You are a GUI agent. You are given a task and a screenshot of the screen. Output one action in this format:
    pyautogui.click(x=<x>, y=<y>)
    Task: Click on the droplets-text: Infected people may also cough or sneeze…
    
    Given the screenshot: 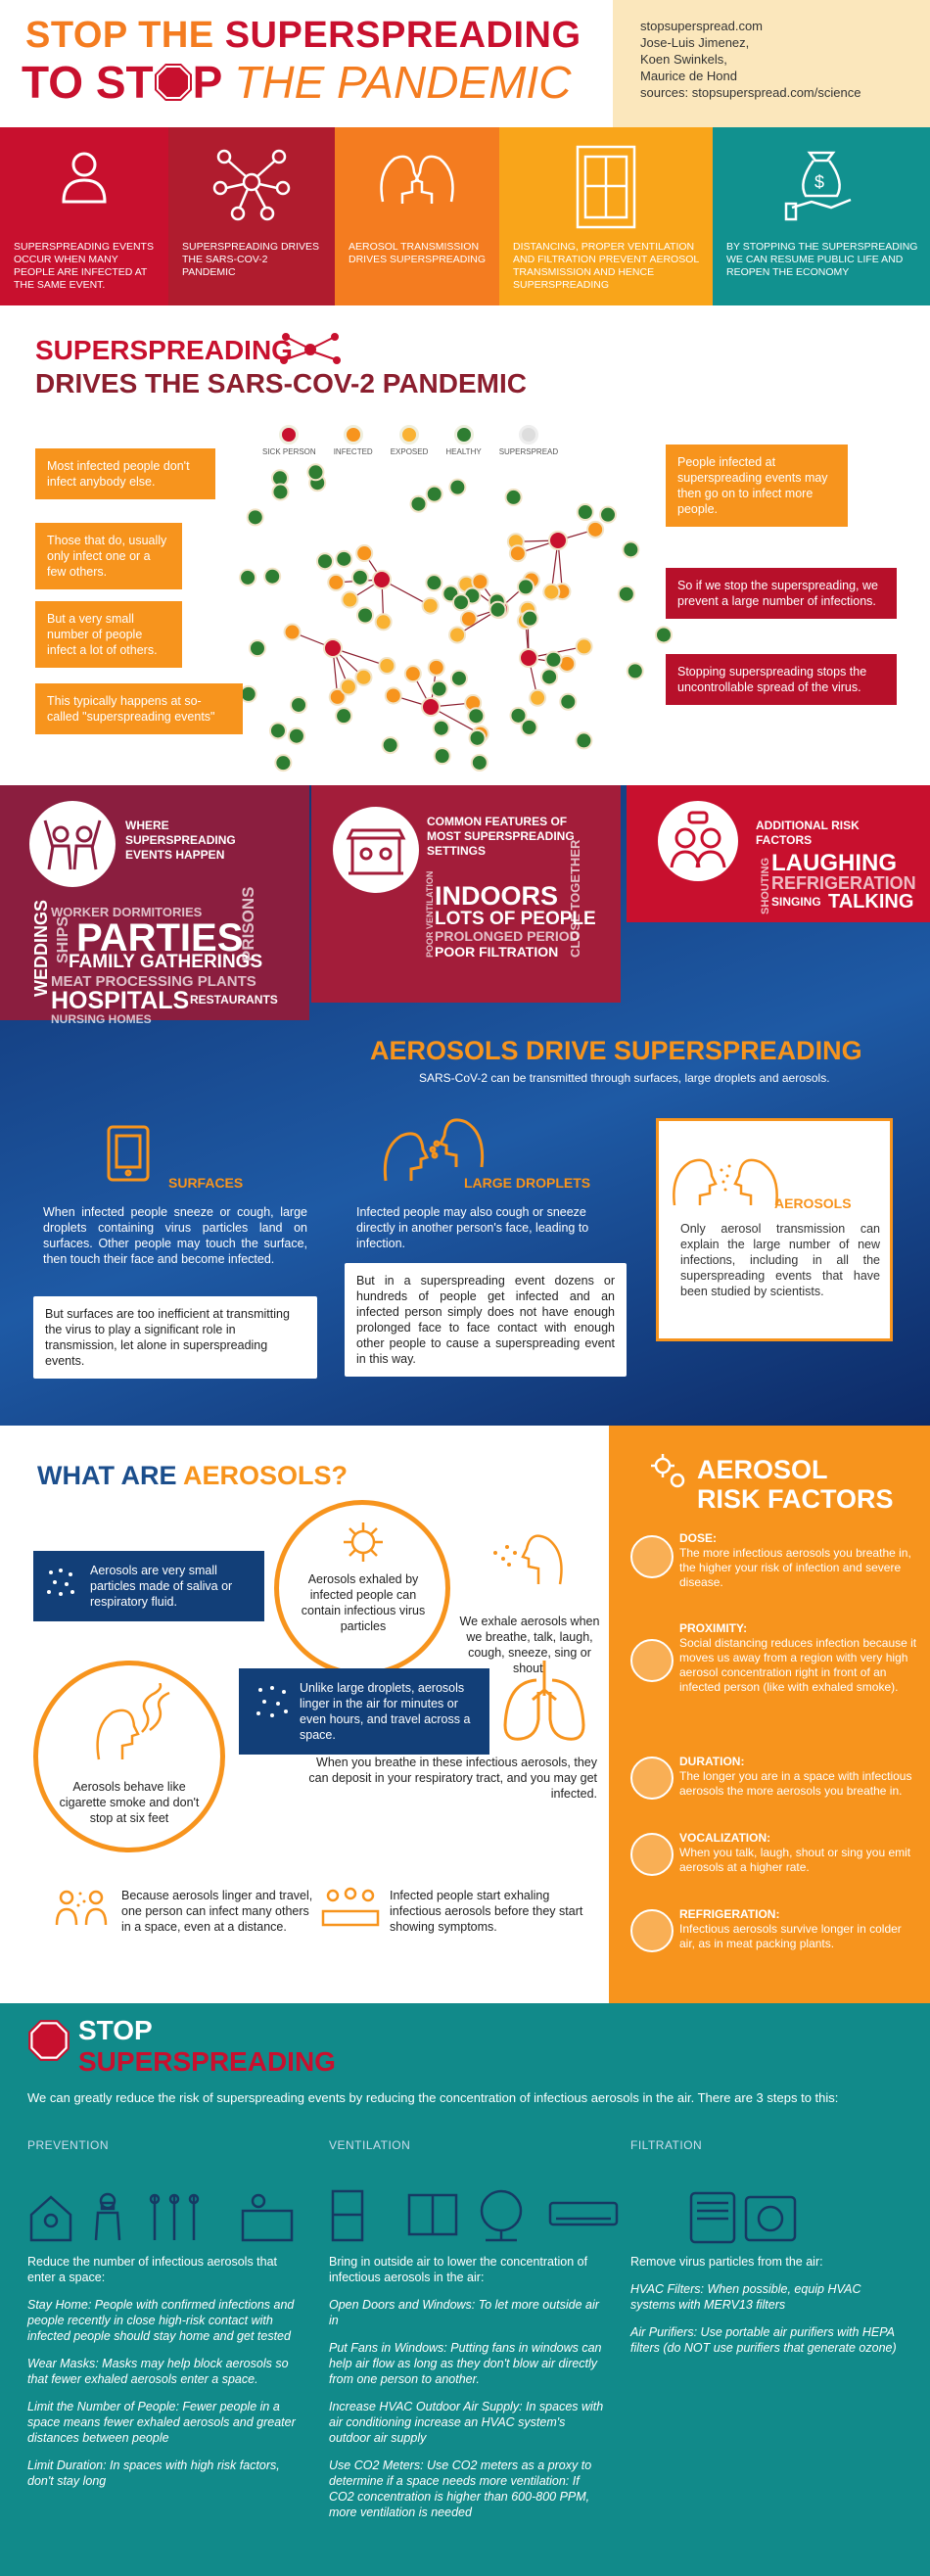 What is the action you would take?
    pyautogui.click(x=472, y=1228)
    